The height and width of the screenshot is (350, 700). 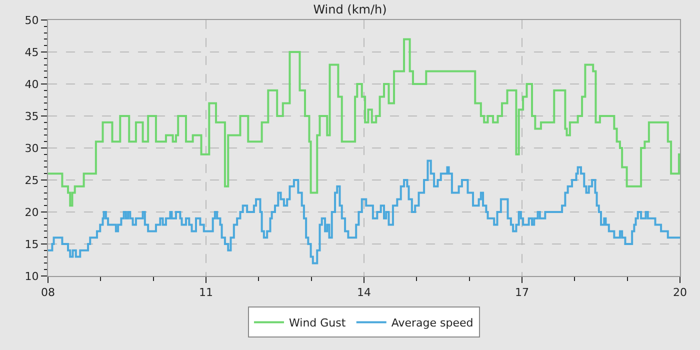 What do you see at coordinates (364, 293) in the screenshot?
I see `x-tick-label: 14` at bounding box center [364, 293].